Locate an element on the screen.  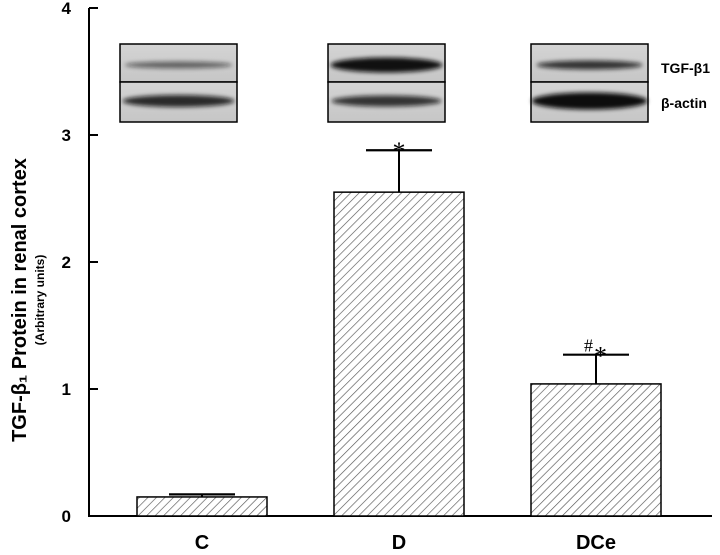
y-tick-label: 2 is located at coordinates (66, 262).